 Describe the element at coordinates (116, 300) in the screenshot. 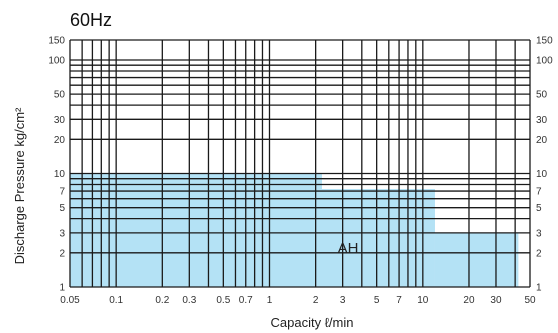

I see `x-tick-label: 0.1` at that location.